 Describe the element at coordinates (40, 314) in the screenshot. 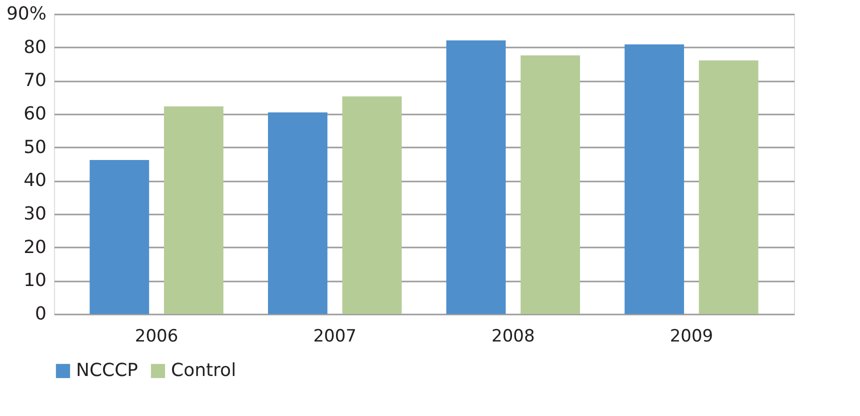

I see `y-tick-label: 0` at that location.